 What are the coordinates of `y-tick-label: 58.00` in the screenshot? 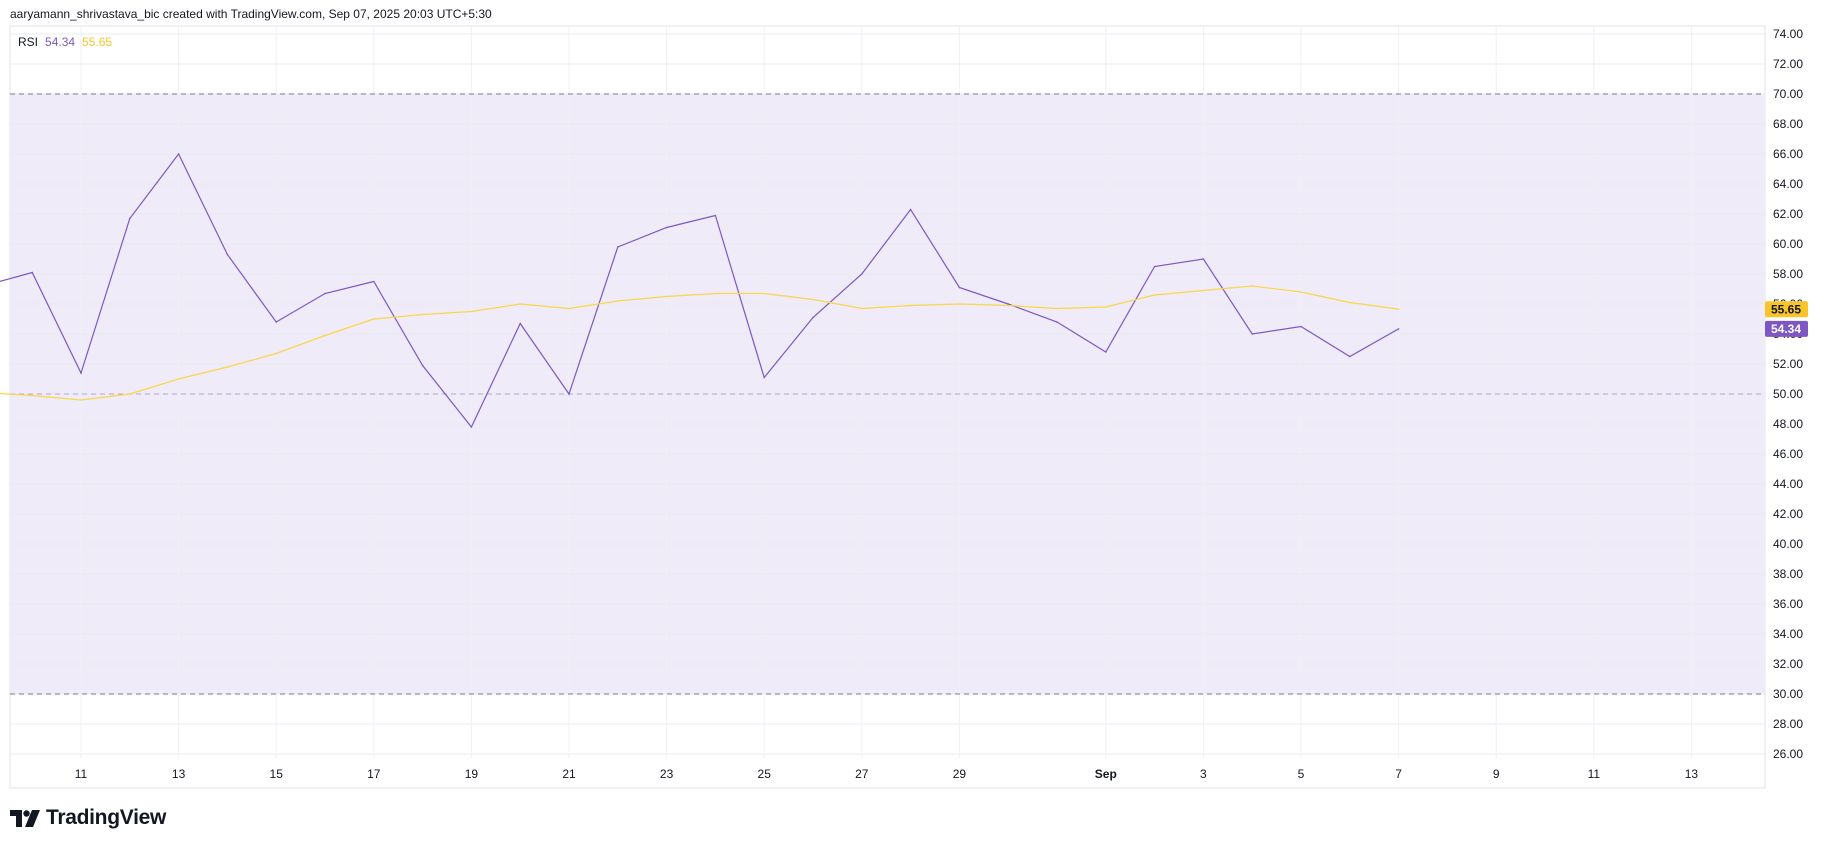 It's located at (1788, 274).